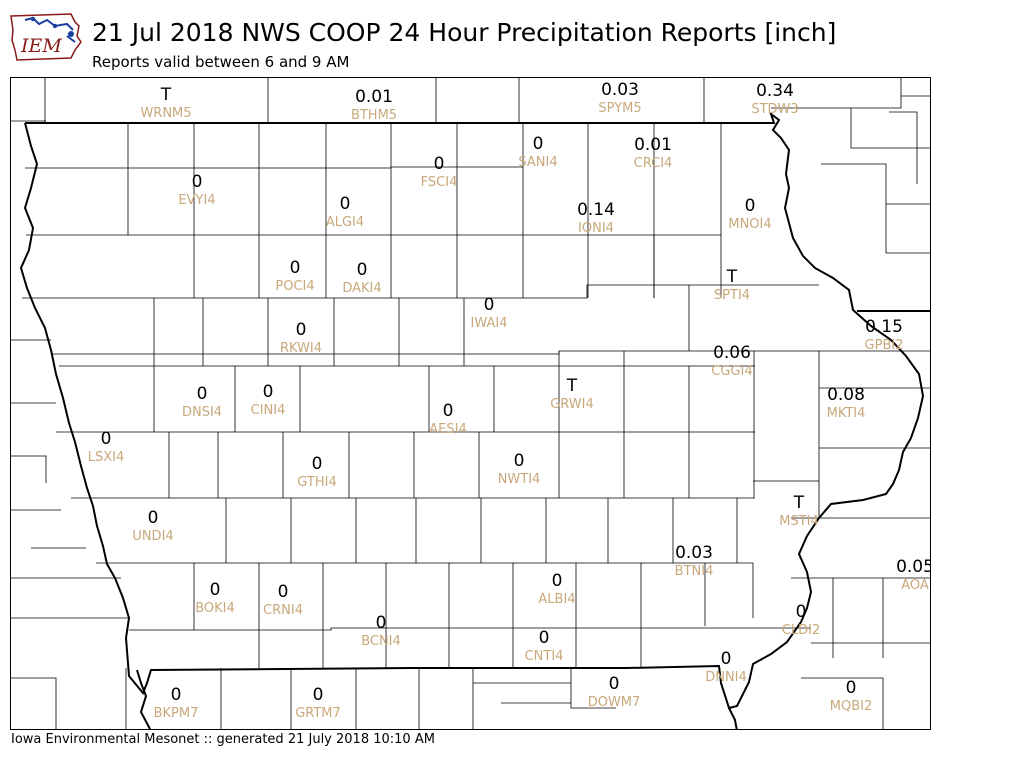 This screenshot has width=1024, height=768. Describe the element at coordinates (851, 706) in the screenshot. I see `station-id: MQBI2` at that location.